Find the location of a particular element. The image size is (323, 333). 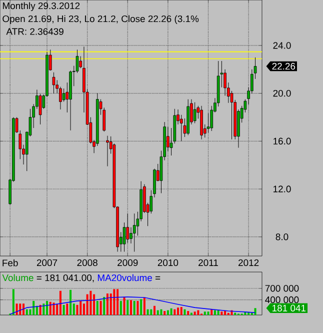

y-tick-label: 16.0 is located at coordinates (282, 141).